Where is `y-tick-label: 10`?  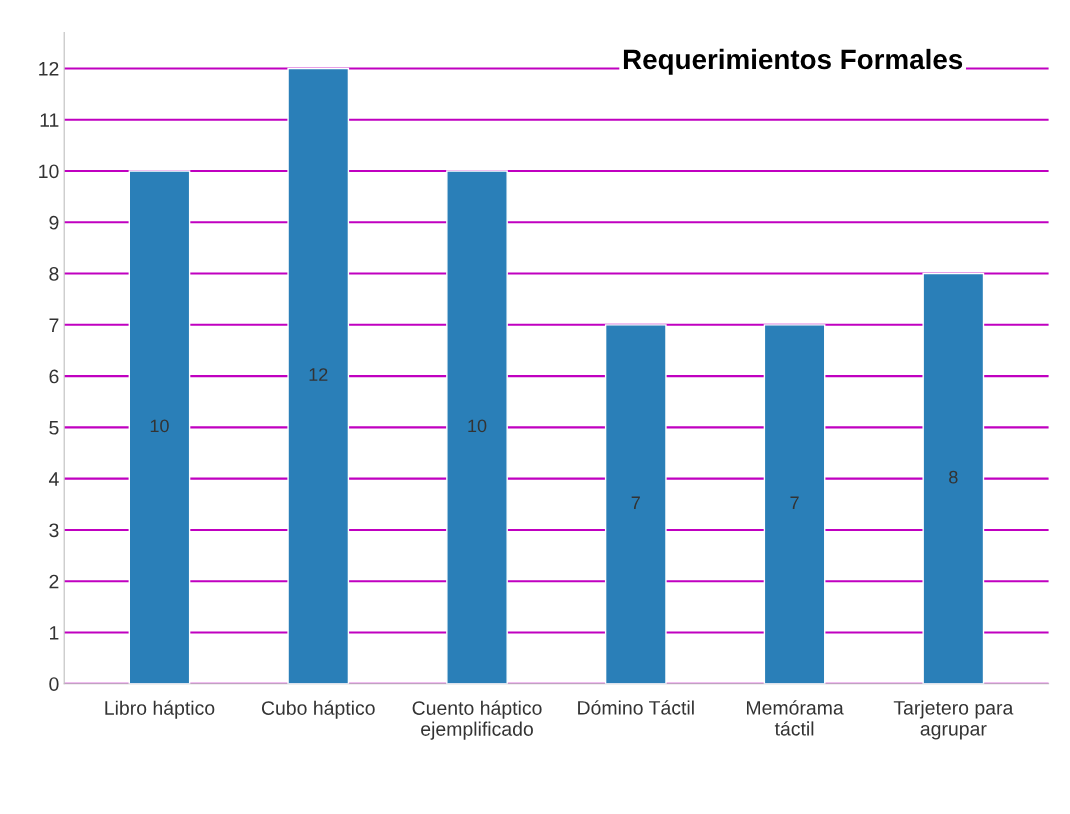 y-tick-label: 10 is located at coordinates (49, 171).